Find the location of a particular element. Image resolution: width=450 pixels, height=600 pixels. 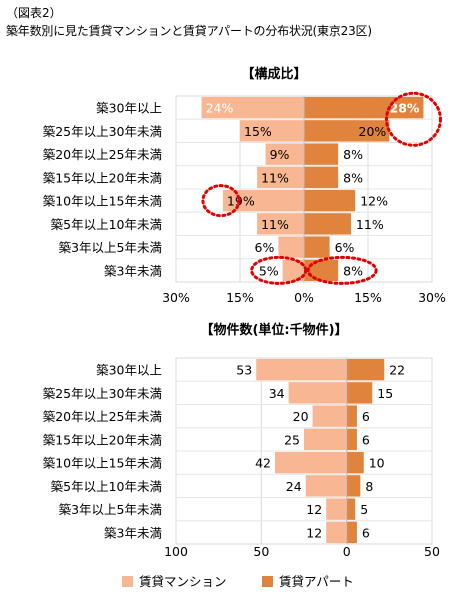

data-label-apartment: 22 is located at coordinates (397, 370).